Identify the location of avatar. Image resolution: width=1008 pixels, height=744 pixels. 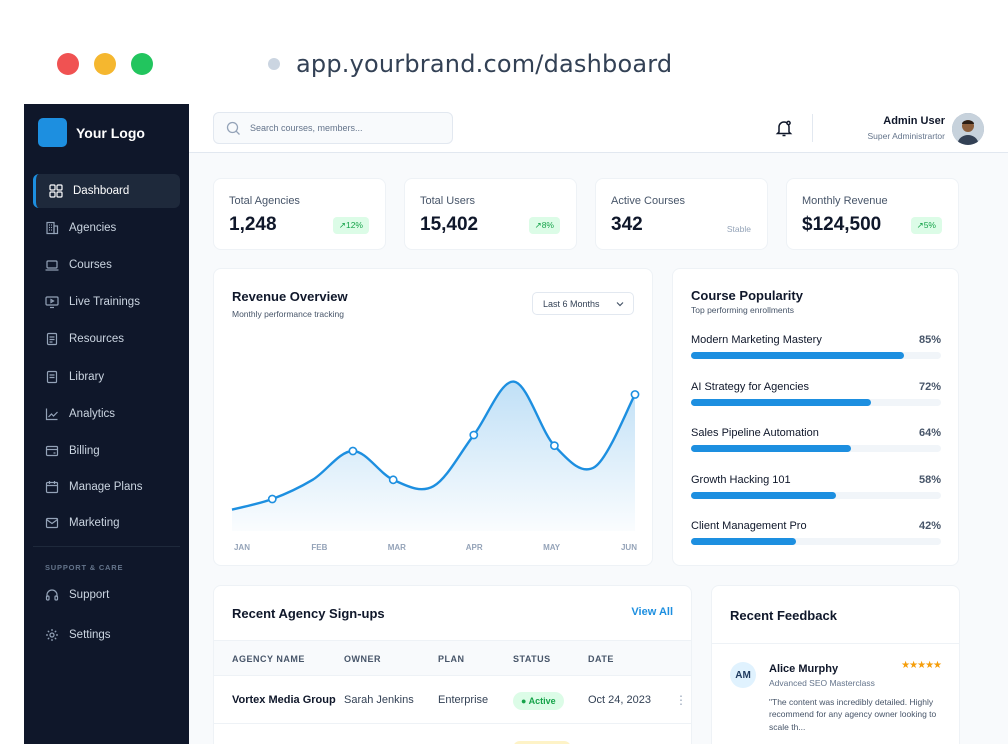
(968, 129).